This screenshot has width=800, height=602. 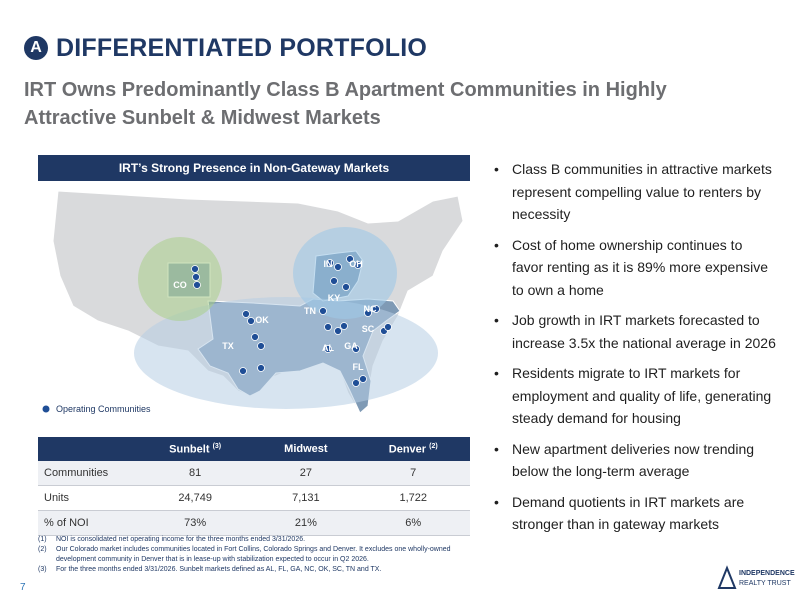 I want to click on company-logo: INDEPENDENCE REALTY TRUST, so click(x=756, y=577).